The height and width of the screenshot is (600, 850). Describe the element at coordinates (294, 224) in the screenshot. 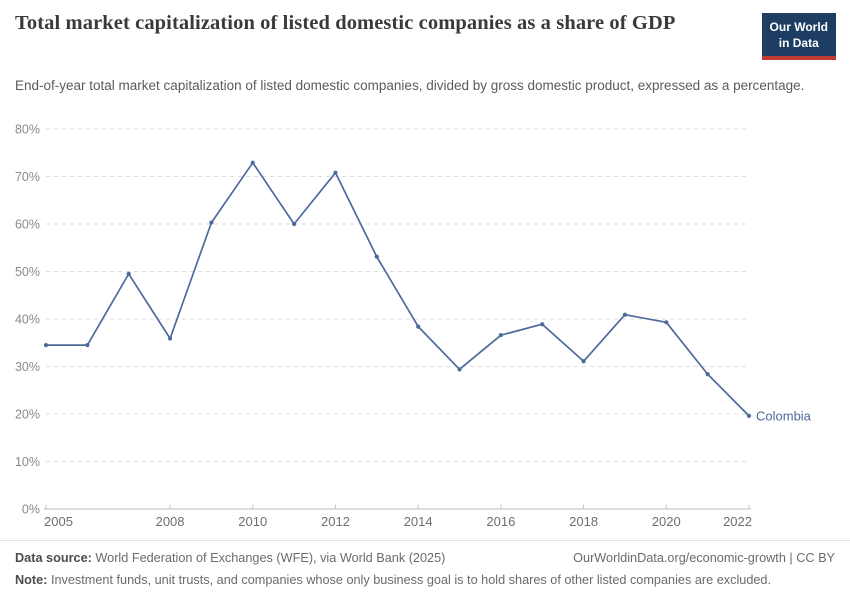

I see `data-point-2011` at that location.